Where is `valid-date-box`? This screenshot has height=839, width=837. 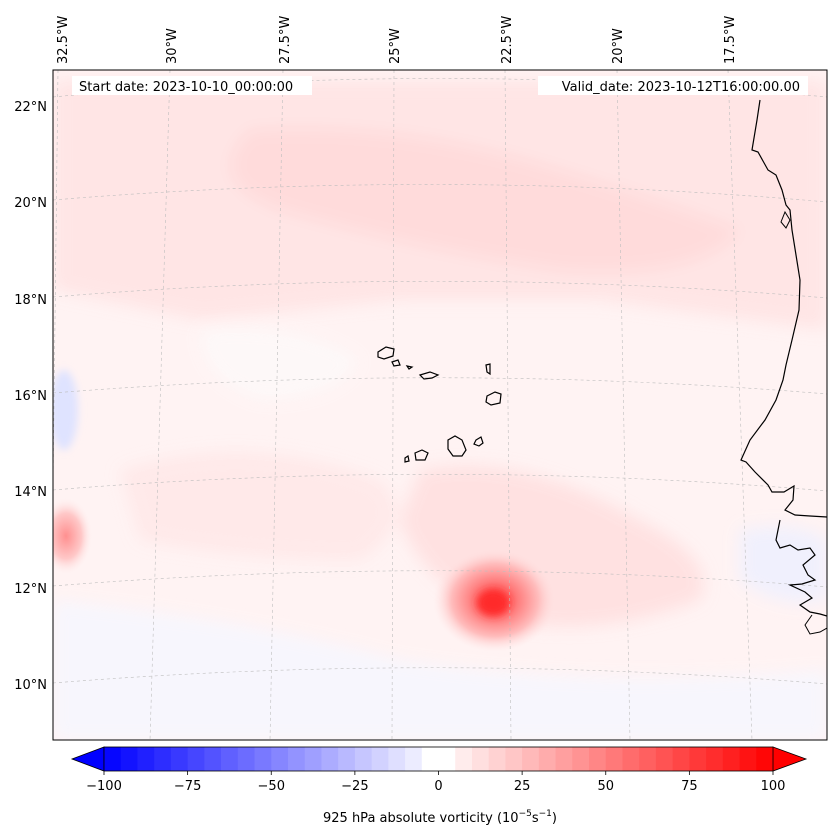
valid-date-box is located at coordinates (673, 85).